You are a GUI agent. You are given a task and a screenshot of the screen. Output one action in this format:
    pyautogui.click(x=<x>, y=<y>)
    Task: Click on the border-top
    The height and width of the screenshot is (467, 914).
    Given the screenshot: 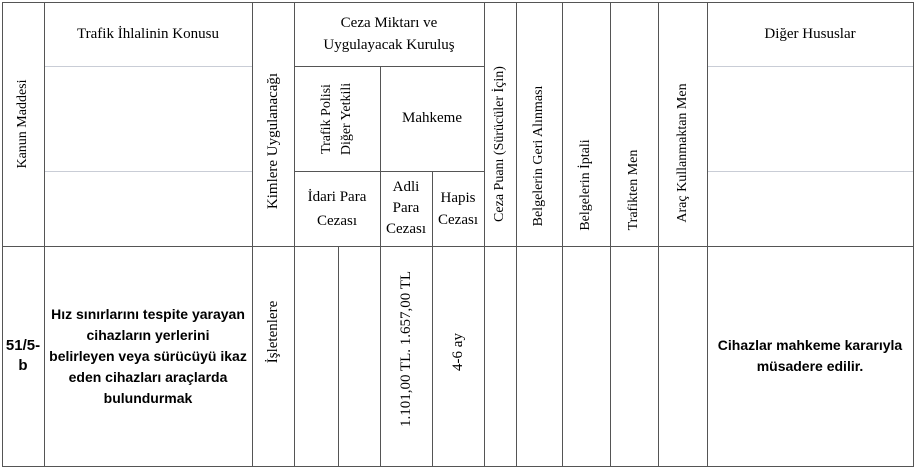 What is the action you would take?
    pyautogui.click(x=458, y=2)
    